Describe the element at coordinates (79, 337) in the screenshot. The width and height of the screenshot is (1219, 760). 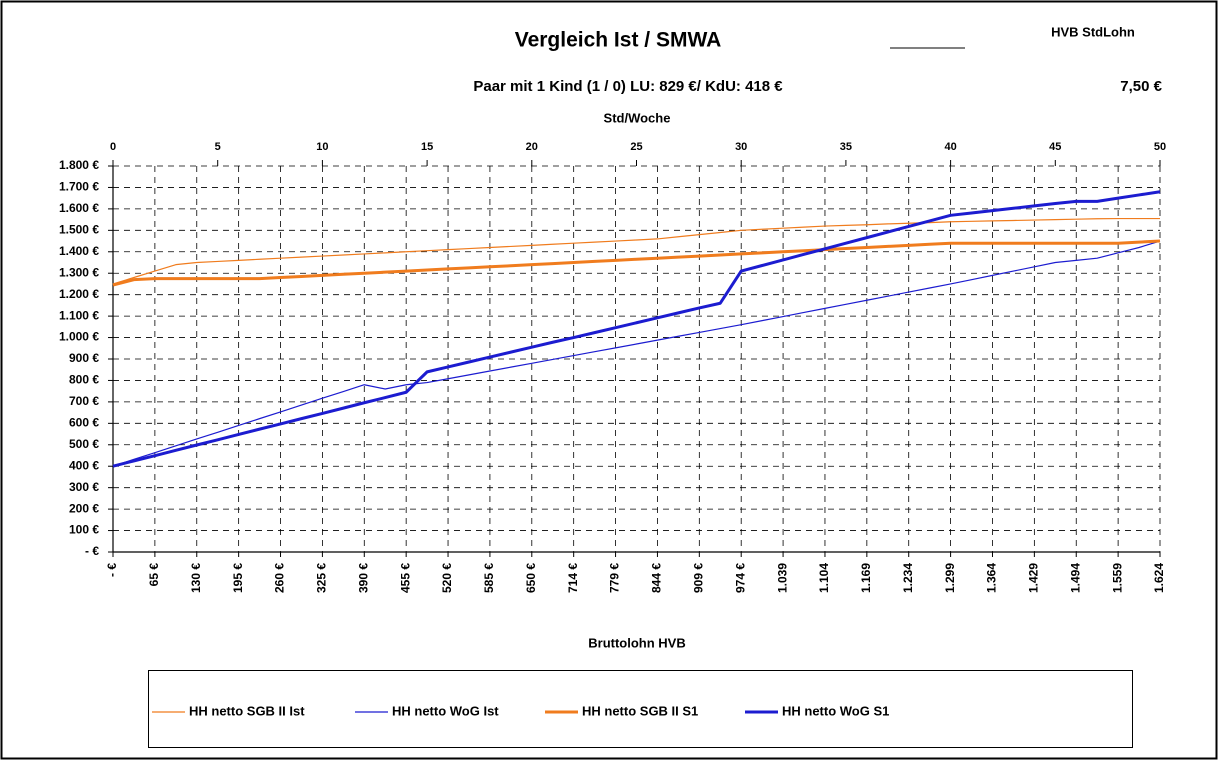
I see `y-tick-label: 1.000 €` at that location.